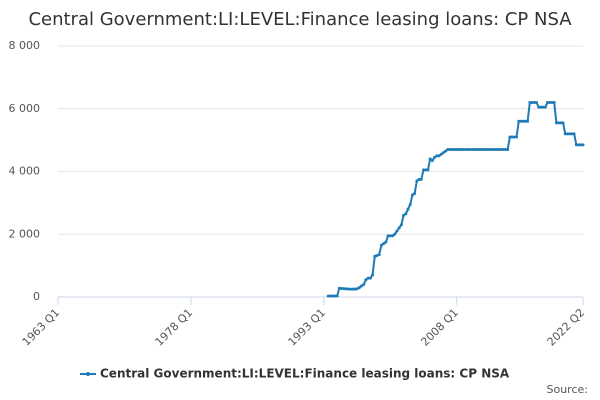  Describe the element at coordinates (25, 233) in the screenshot. I see `y-tick-label: 2 000` at that location.